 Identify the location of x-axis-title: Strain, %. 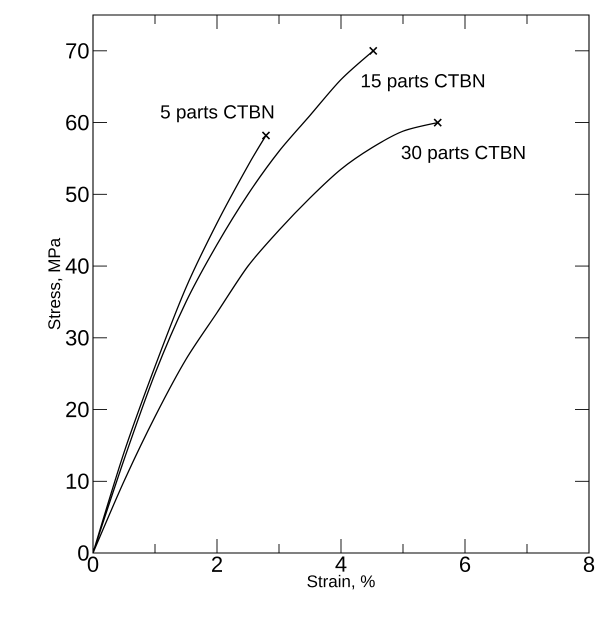
(341, 582).